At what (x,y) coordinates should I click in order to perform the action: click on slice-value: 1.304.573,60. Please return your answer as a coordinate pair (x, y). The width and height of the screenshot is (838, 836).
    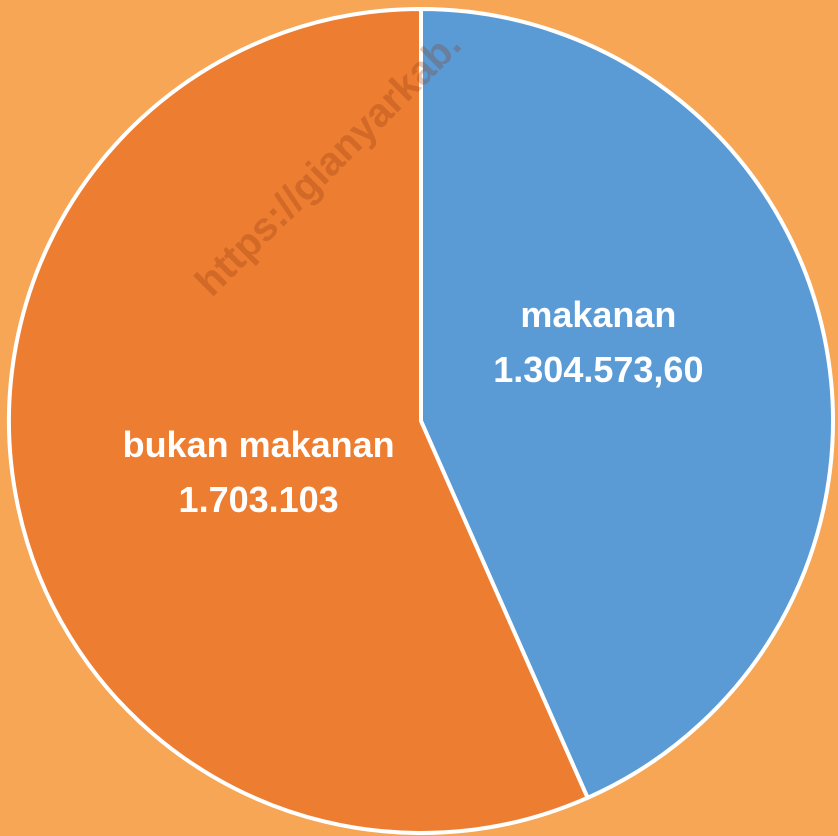
    Looking at the image, I should click on (598, 369).